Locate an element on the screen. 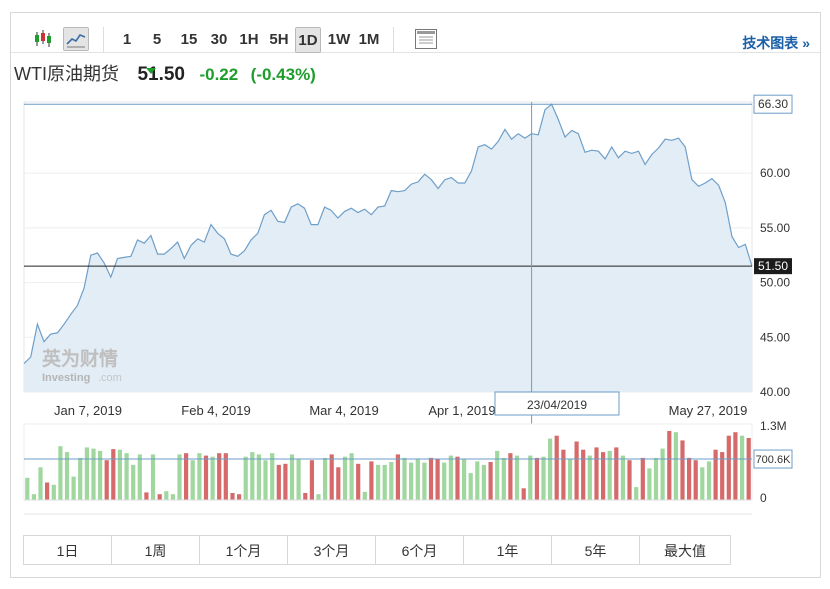 The image size is (830, 589). crosshair-value-tag is located at coordinates (773, 104).